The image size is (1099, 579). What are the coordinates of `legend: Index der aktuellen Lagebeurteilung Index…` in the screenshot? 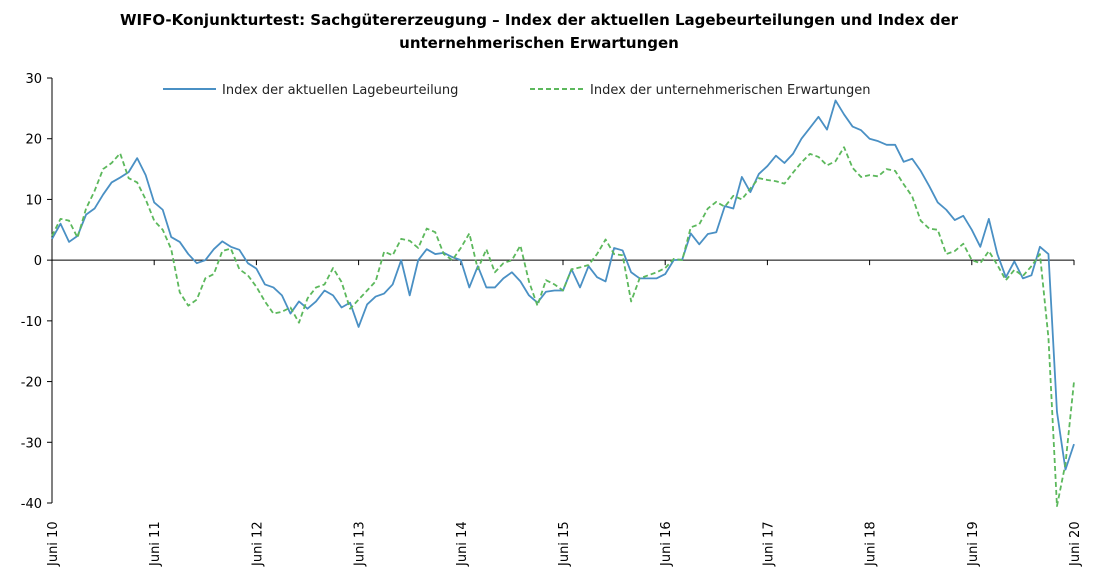 It's located at (517, 90).